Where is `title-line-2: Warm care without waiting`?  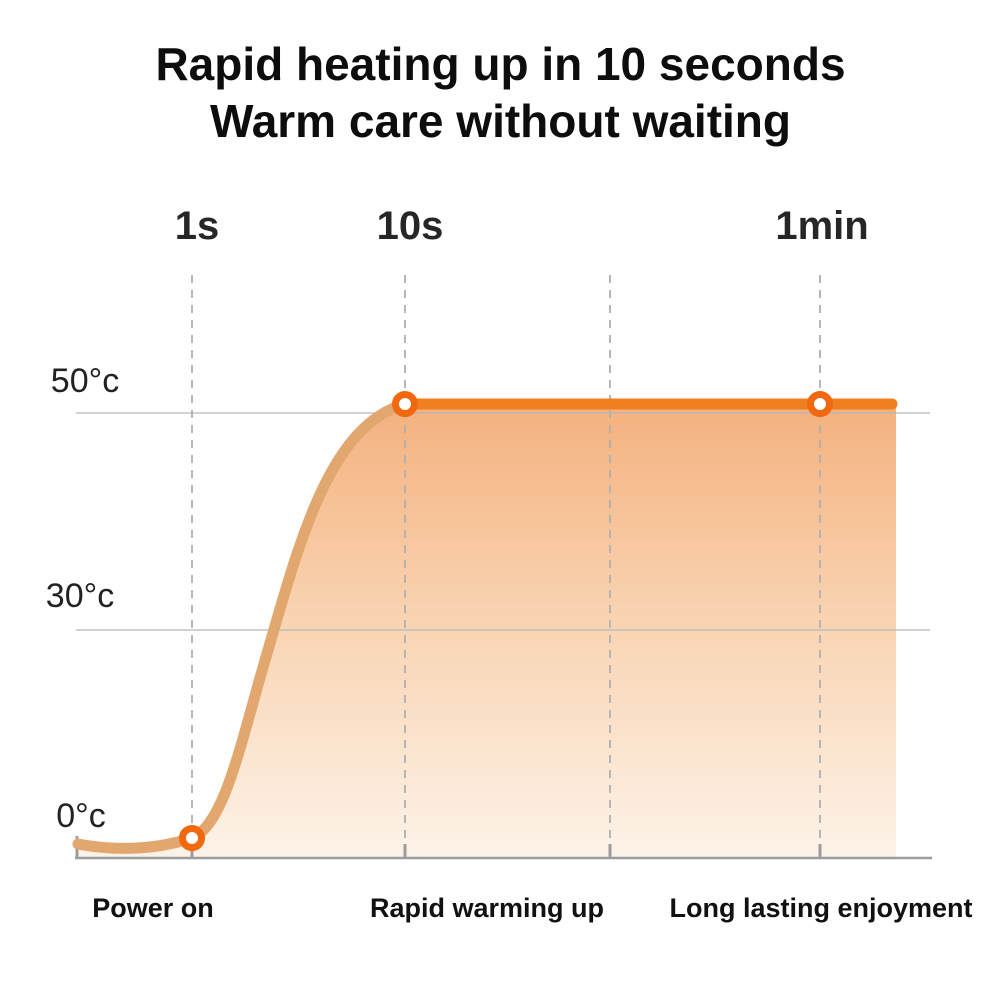 title-line-2: Warm care without waiting is located at coordinates (500, 121).